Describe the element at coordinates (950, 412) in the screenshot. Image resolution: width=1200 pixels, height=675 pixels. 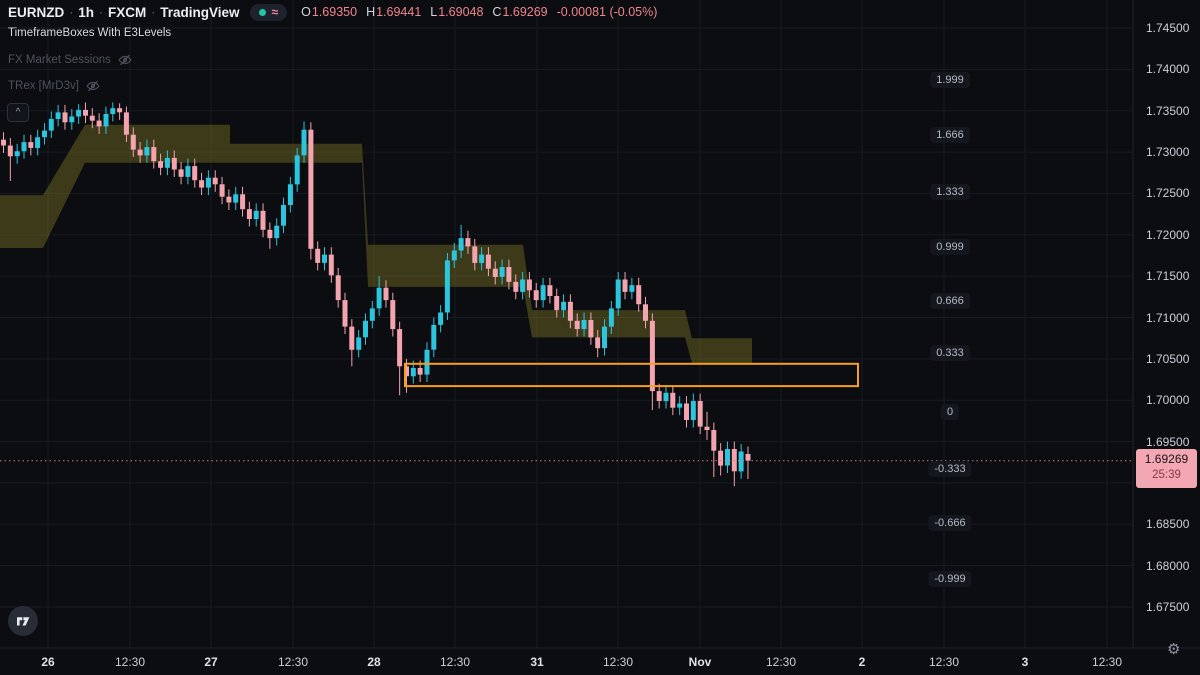
I see `e3-level-label: 0` at that location.